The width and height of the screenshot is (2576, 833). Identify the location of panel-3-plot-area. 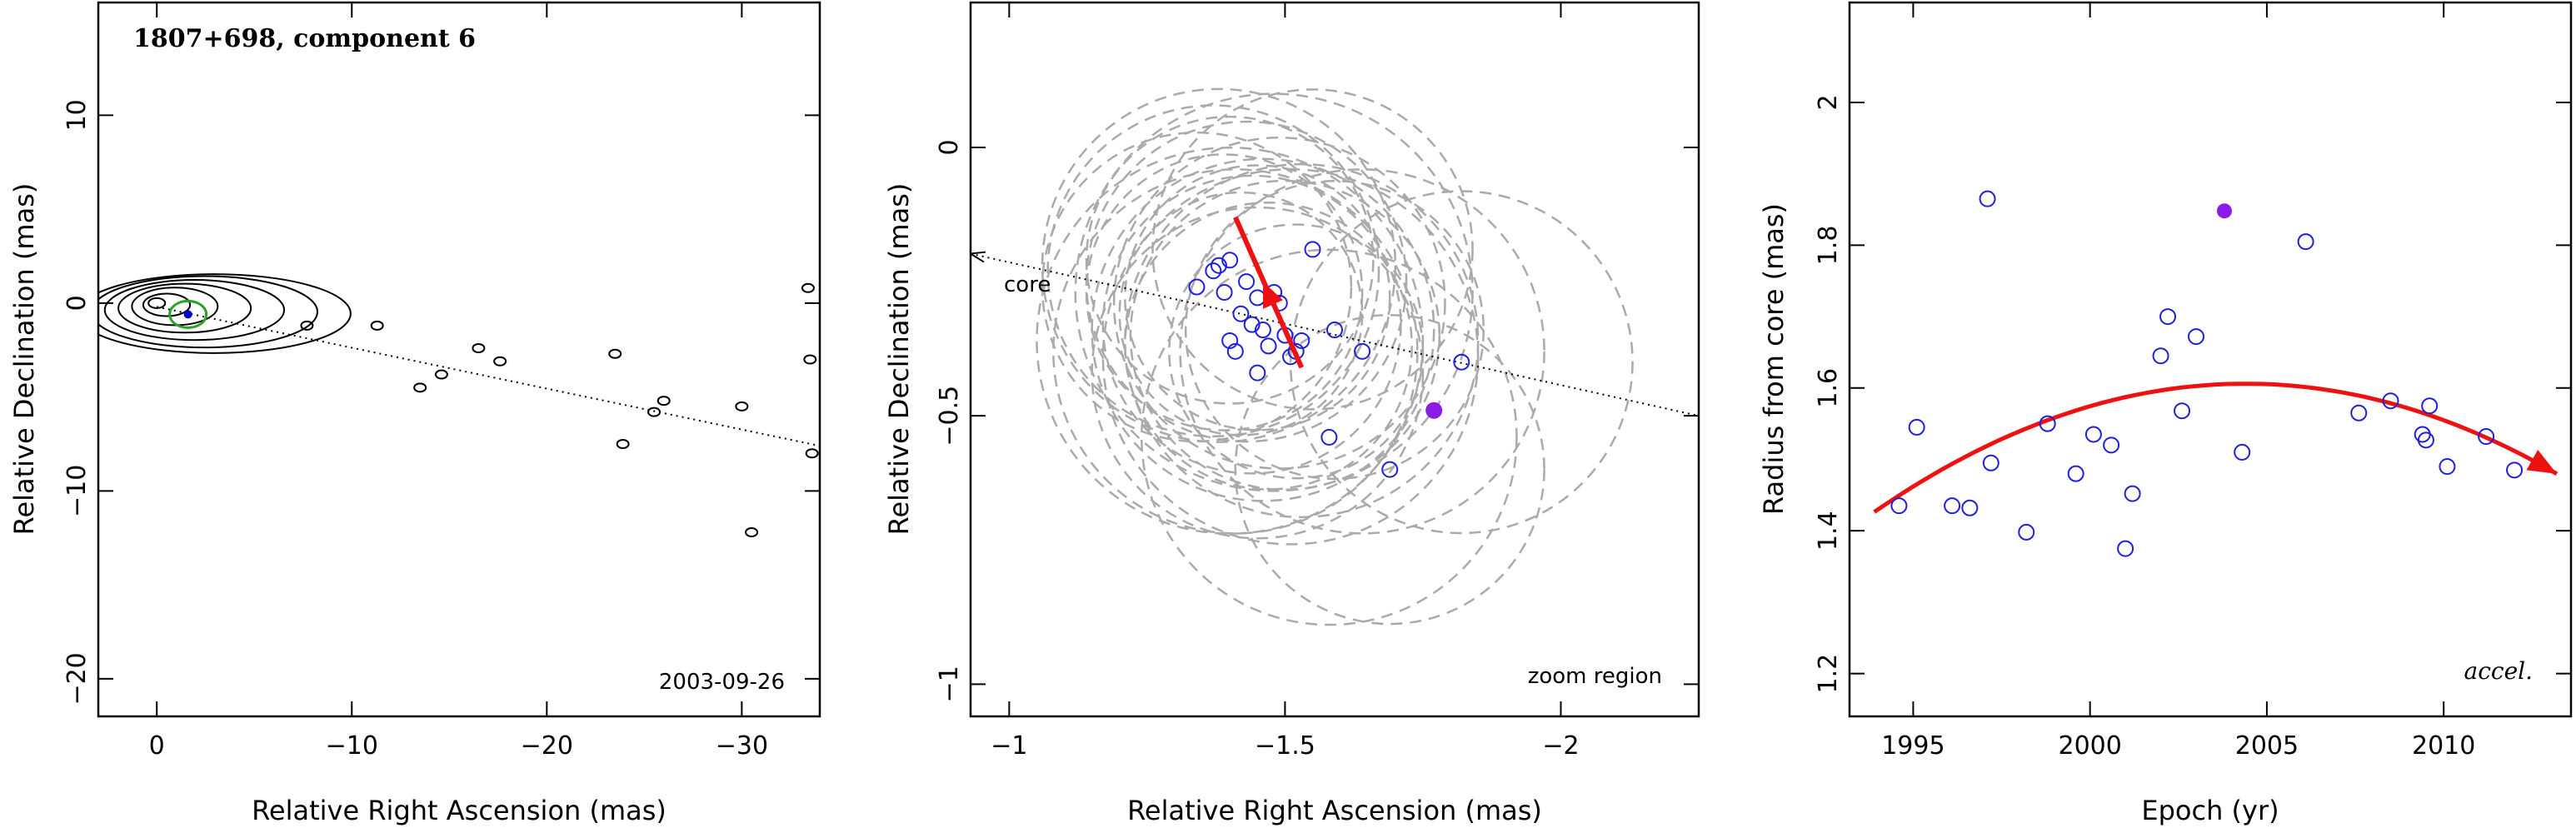
(2216, 373).